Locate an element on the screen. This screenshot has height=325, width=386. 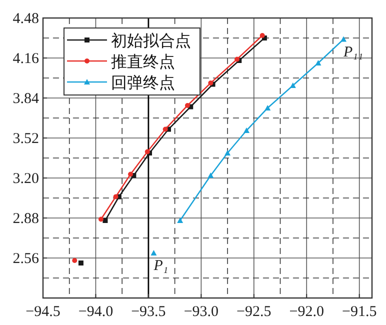
x-tick-label: −91.5 is located at coordinates (359, 312).